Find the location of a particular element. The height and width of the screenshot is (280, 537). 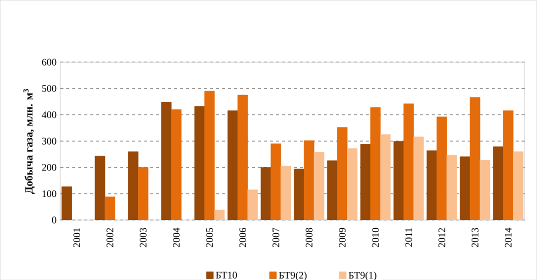

legend-label: БТ10 is located at coordinates (226, 275).